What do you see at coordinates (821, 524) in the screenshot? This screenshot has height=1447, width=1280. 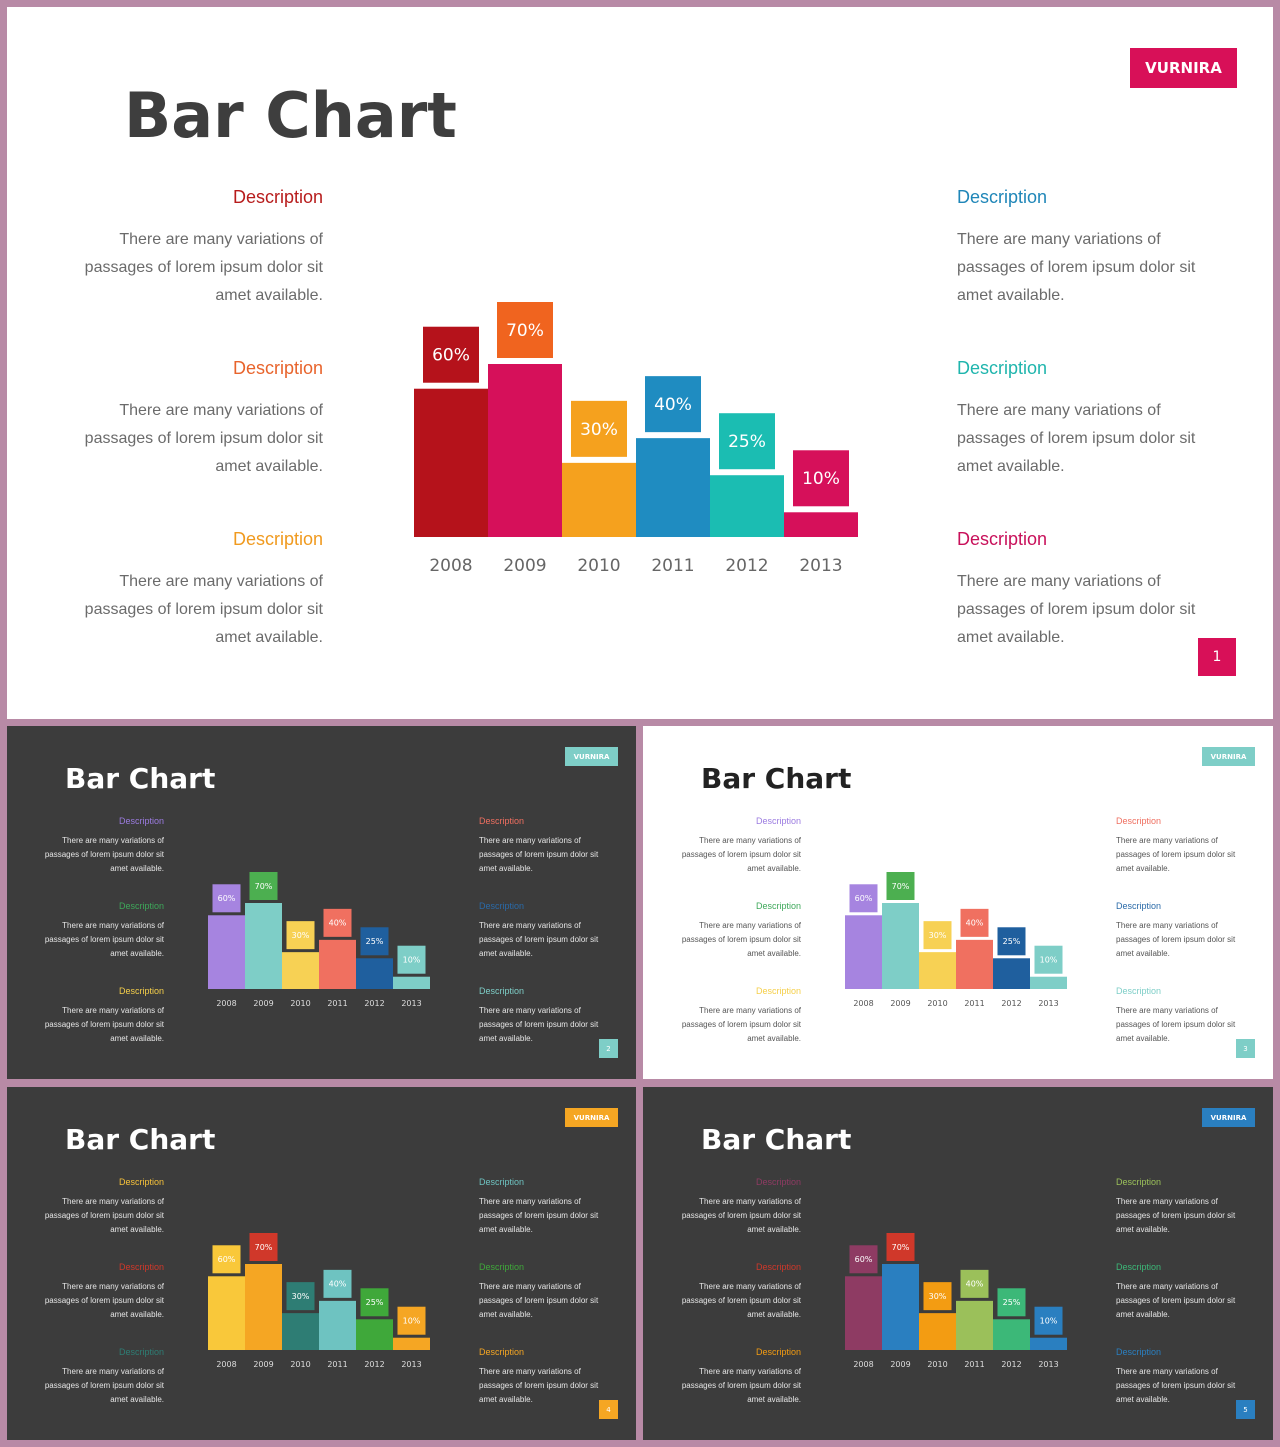 I see `bar-2013` at bounding box center [821, 524].